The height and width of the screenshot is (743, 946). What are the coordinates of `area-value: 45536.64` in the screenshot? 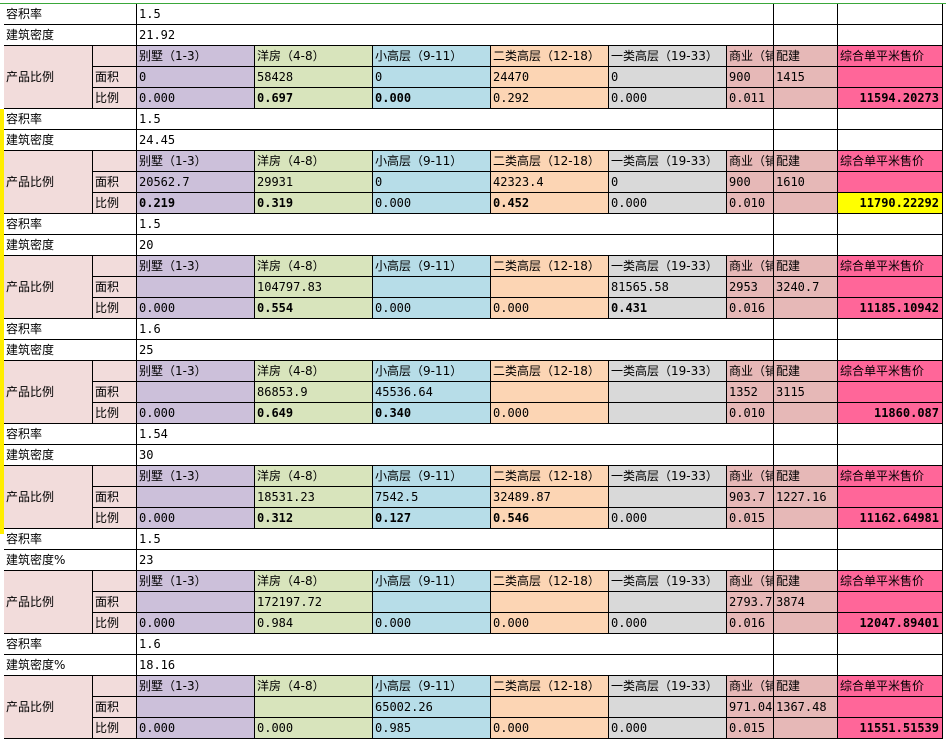 It's located at (432, 392).